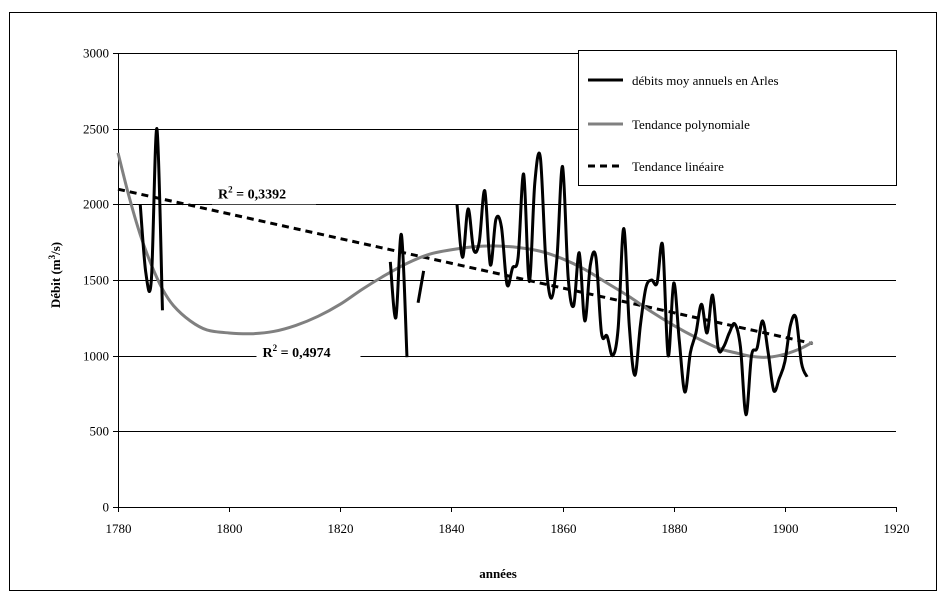 Image resolution: width=943 pixels, height=599 pixels. Describe the element at coordinates (691, 124) in the screenshot. I see `legend-label-polynomial: Tendance polynomiale` at that location.